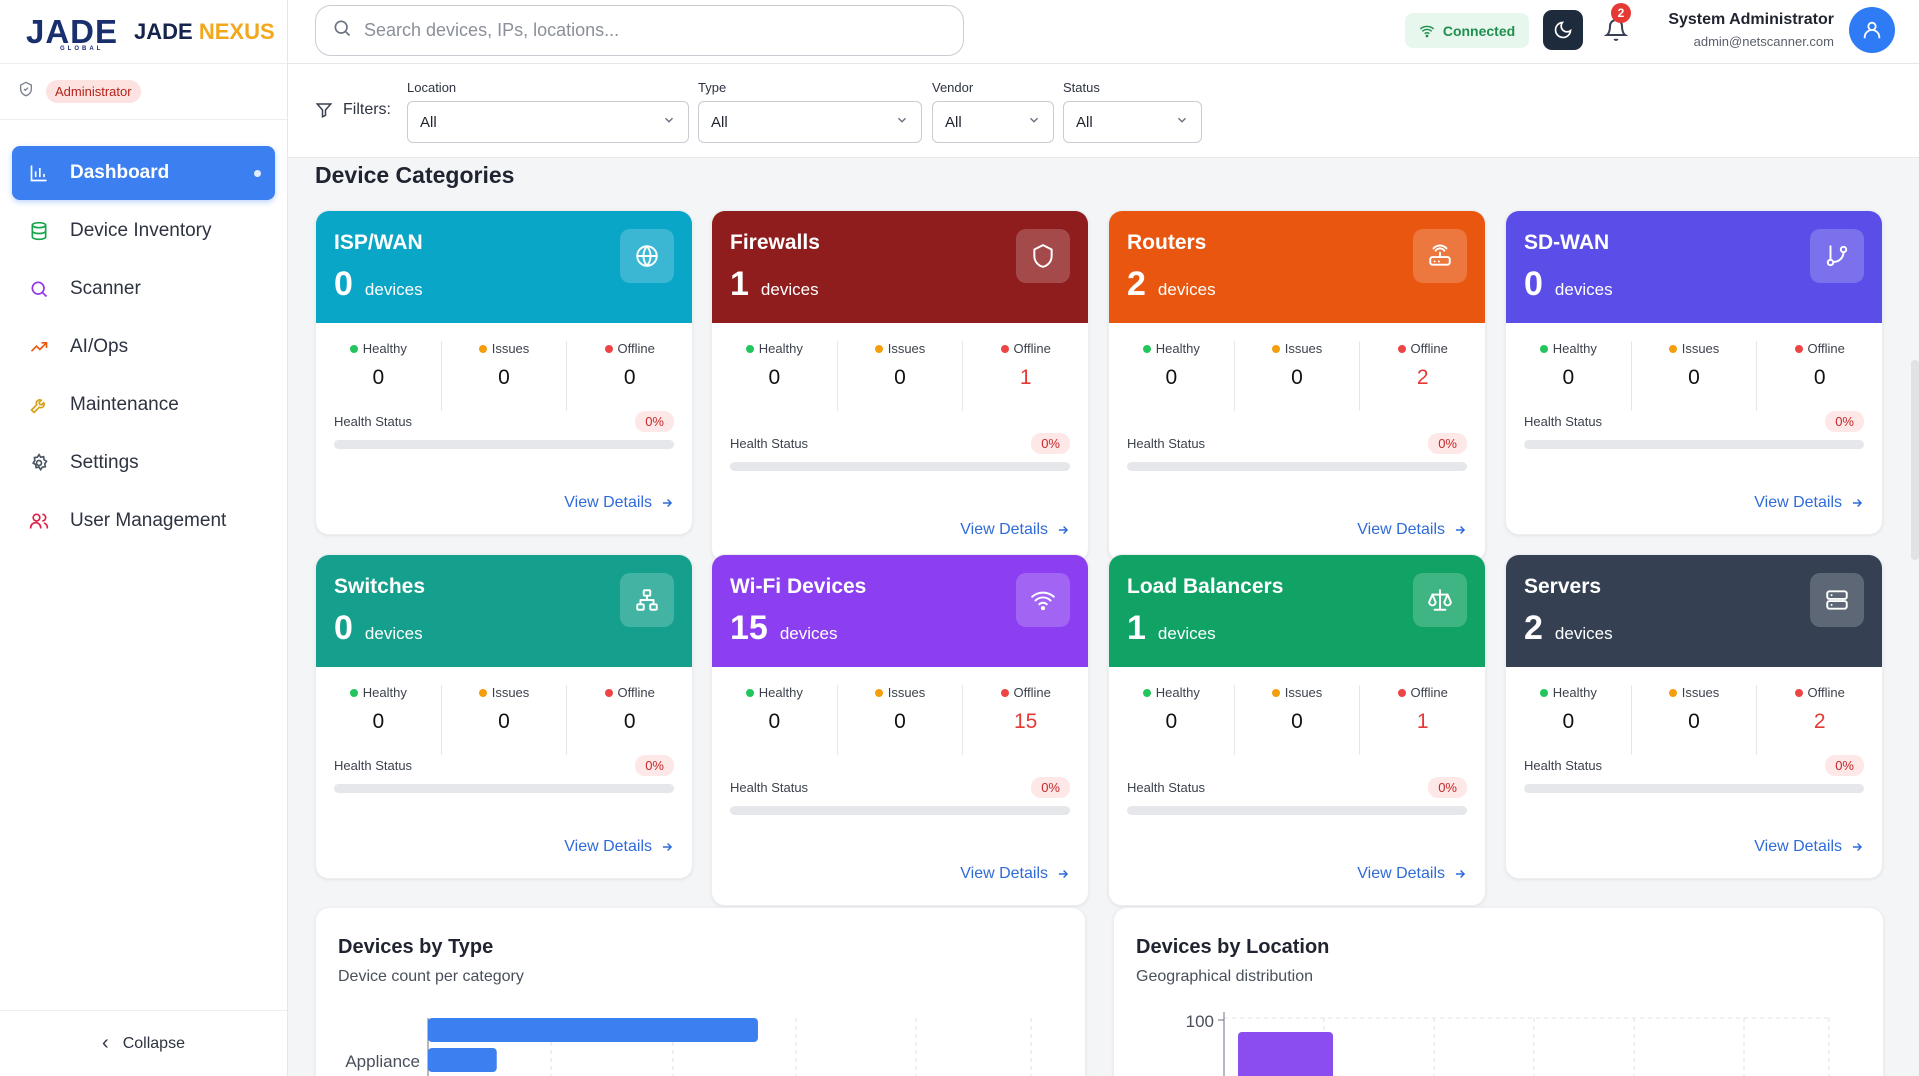  What do you see at coordinates (1872, 30) in the screenshot?
I see `user-avatar` at bounding box center [1872, 30].